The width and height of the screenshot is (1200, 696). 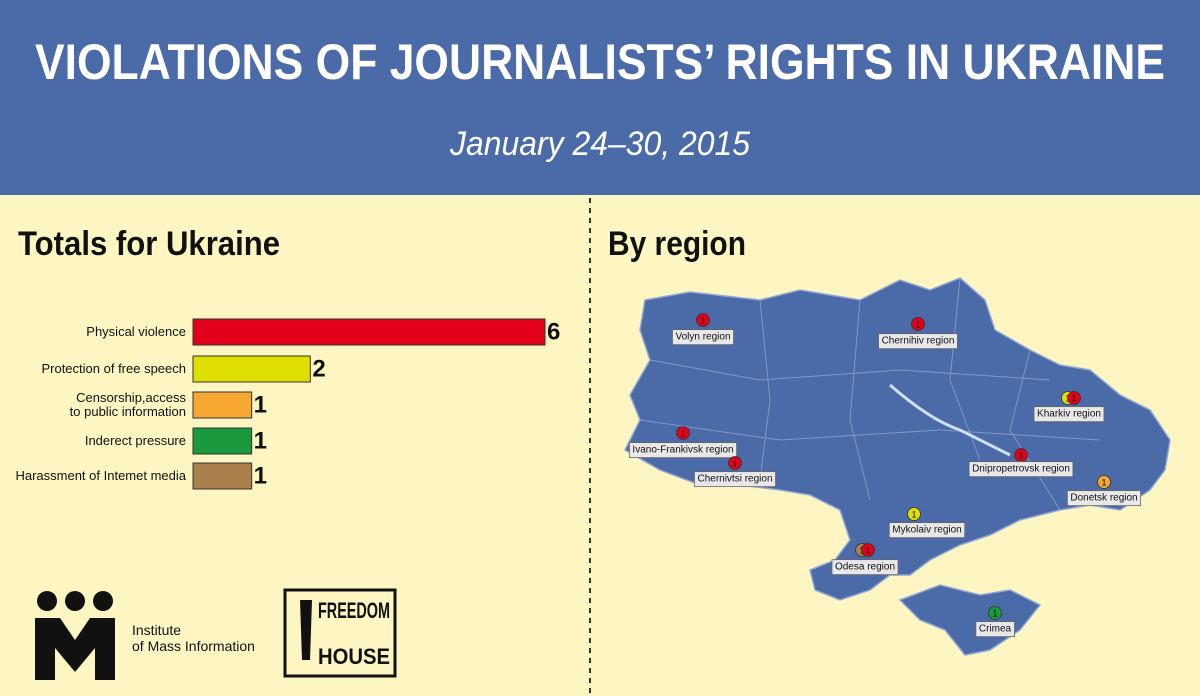 I want to click on region-label: Kharkiv region, so click(x=1069, y=414).